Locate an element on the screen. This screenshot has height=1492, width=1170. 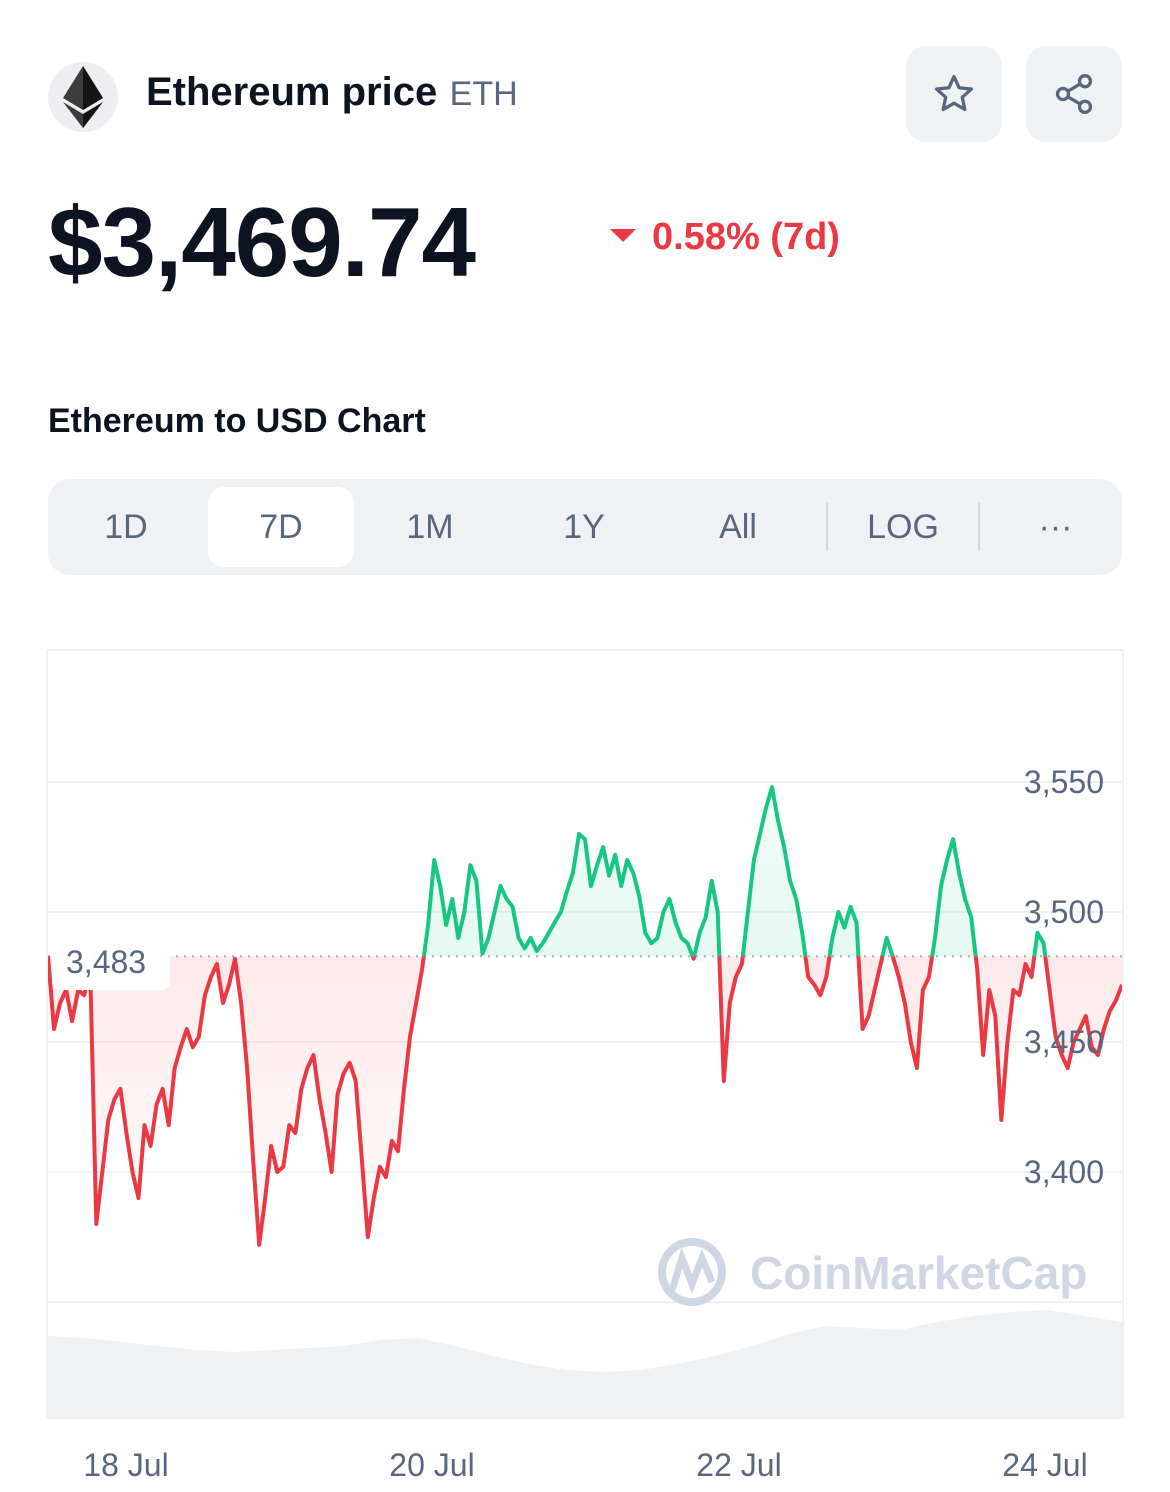
favorite-button is located at coordinates (954, 94).